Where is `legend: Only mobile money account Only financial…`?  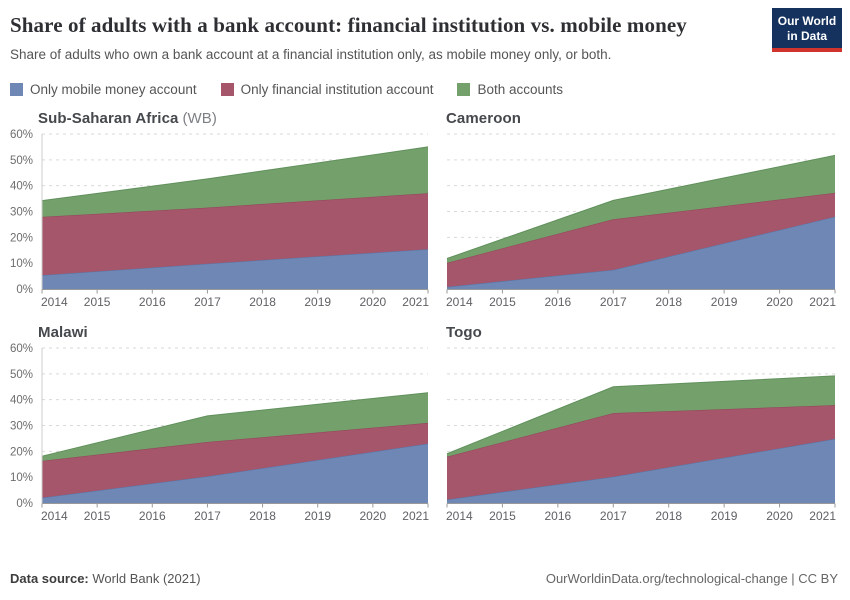
legend: Only mobile money account Only financial… is located at coordinates (425, 89).